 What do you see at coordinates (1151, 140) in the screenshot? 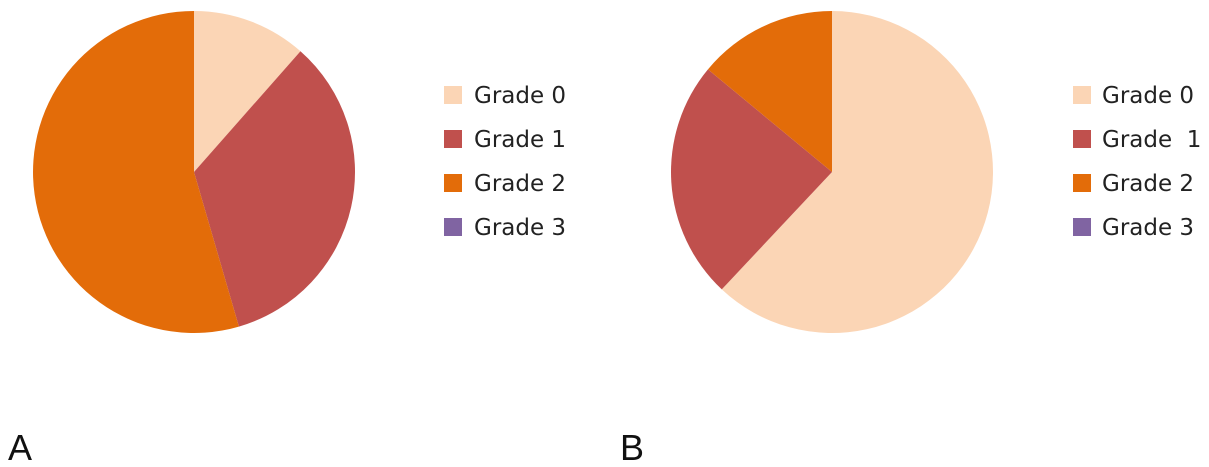
I see `pie-b-legend-label-1: Grade 1` at bounding box center [1151, 140].